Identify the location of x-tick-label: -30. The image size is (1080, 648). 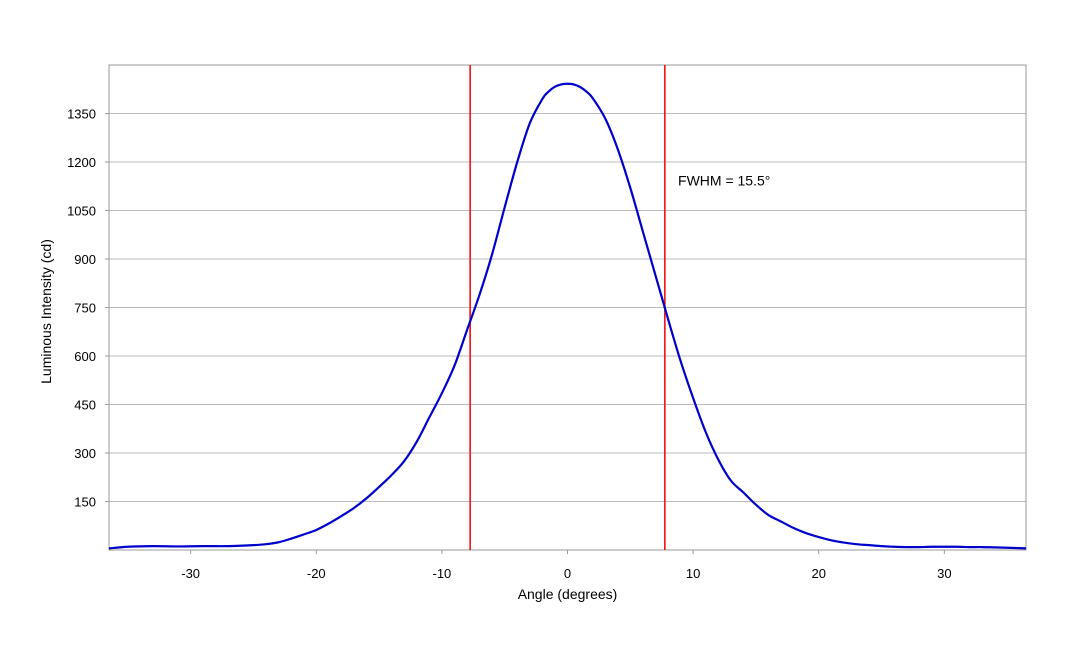
(190, 573).